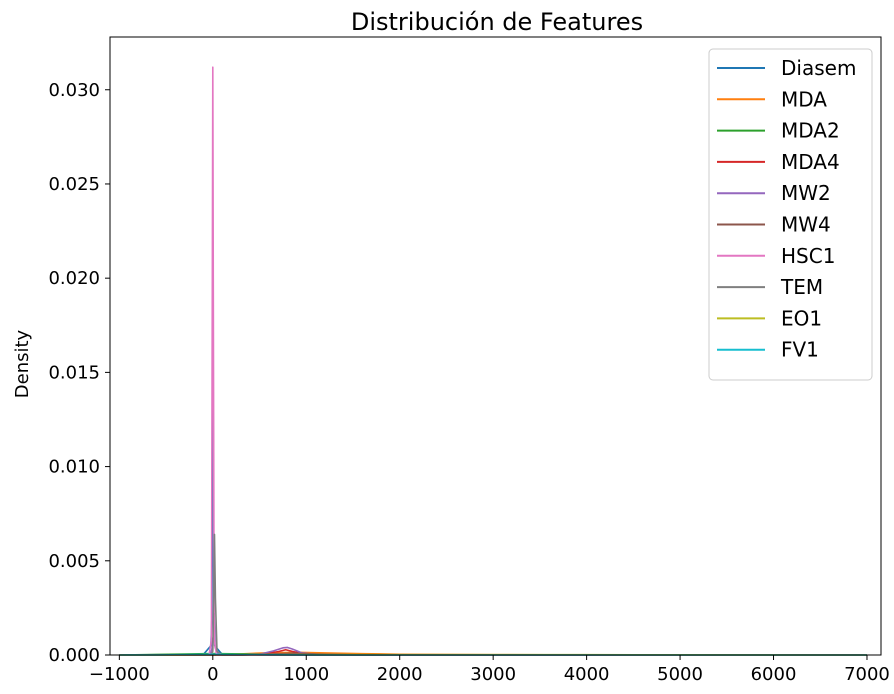  Describe the element at coordinates (493, 594) in the screenshot. I see `series-line-tem` at that location.